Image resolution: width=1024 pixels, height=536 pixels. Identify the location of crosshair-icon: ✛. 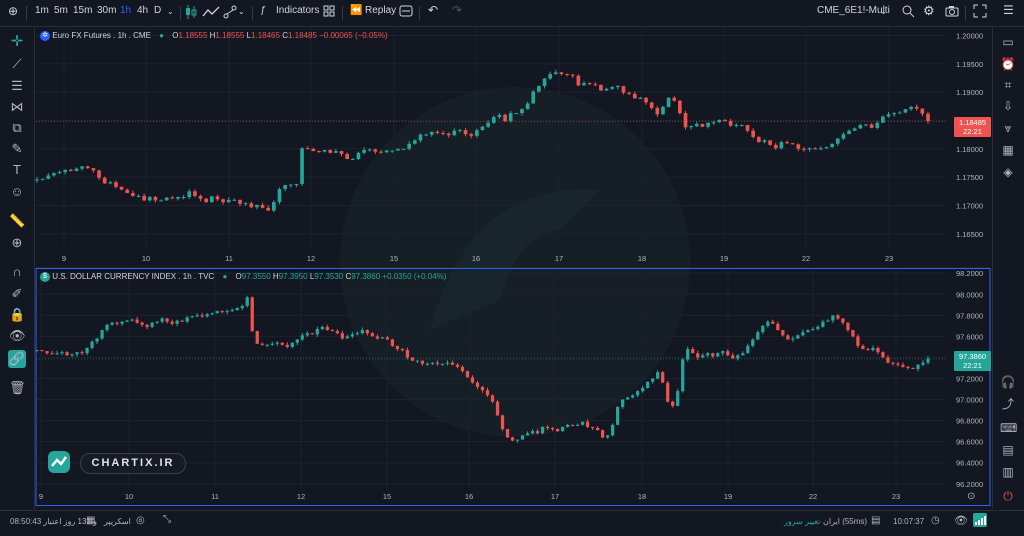
(17, 41).